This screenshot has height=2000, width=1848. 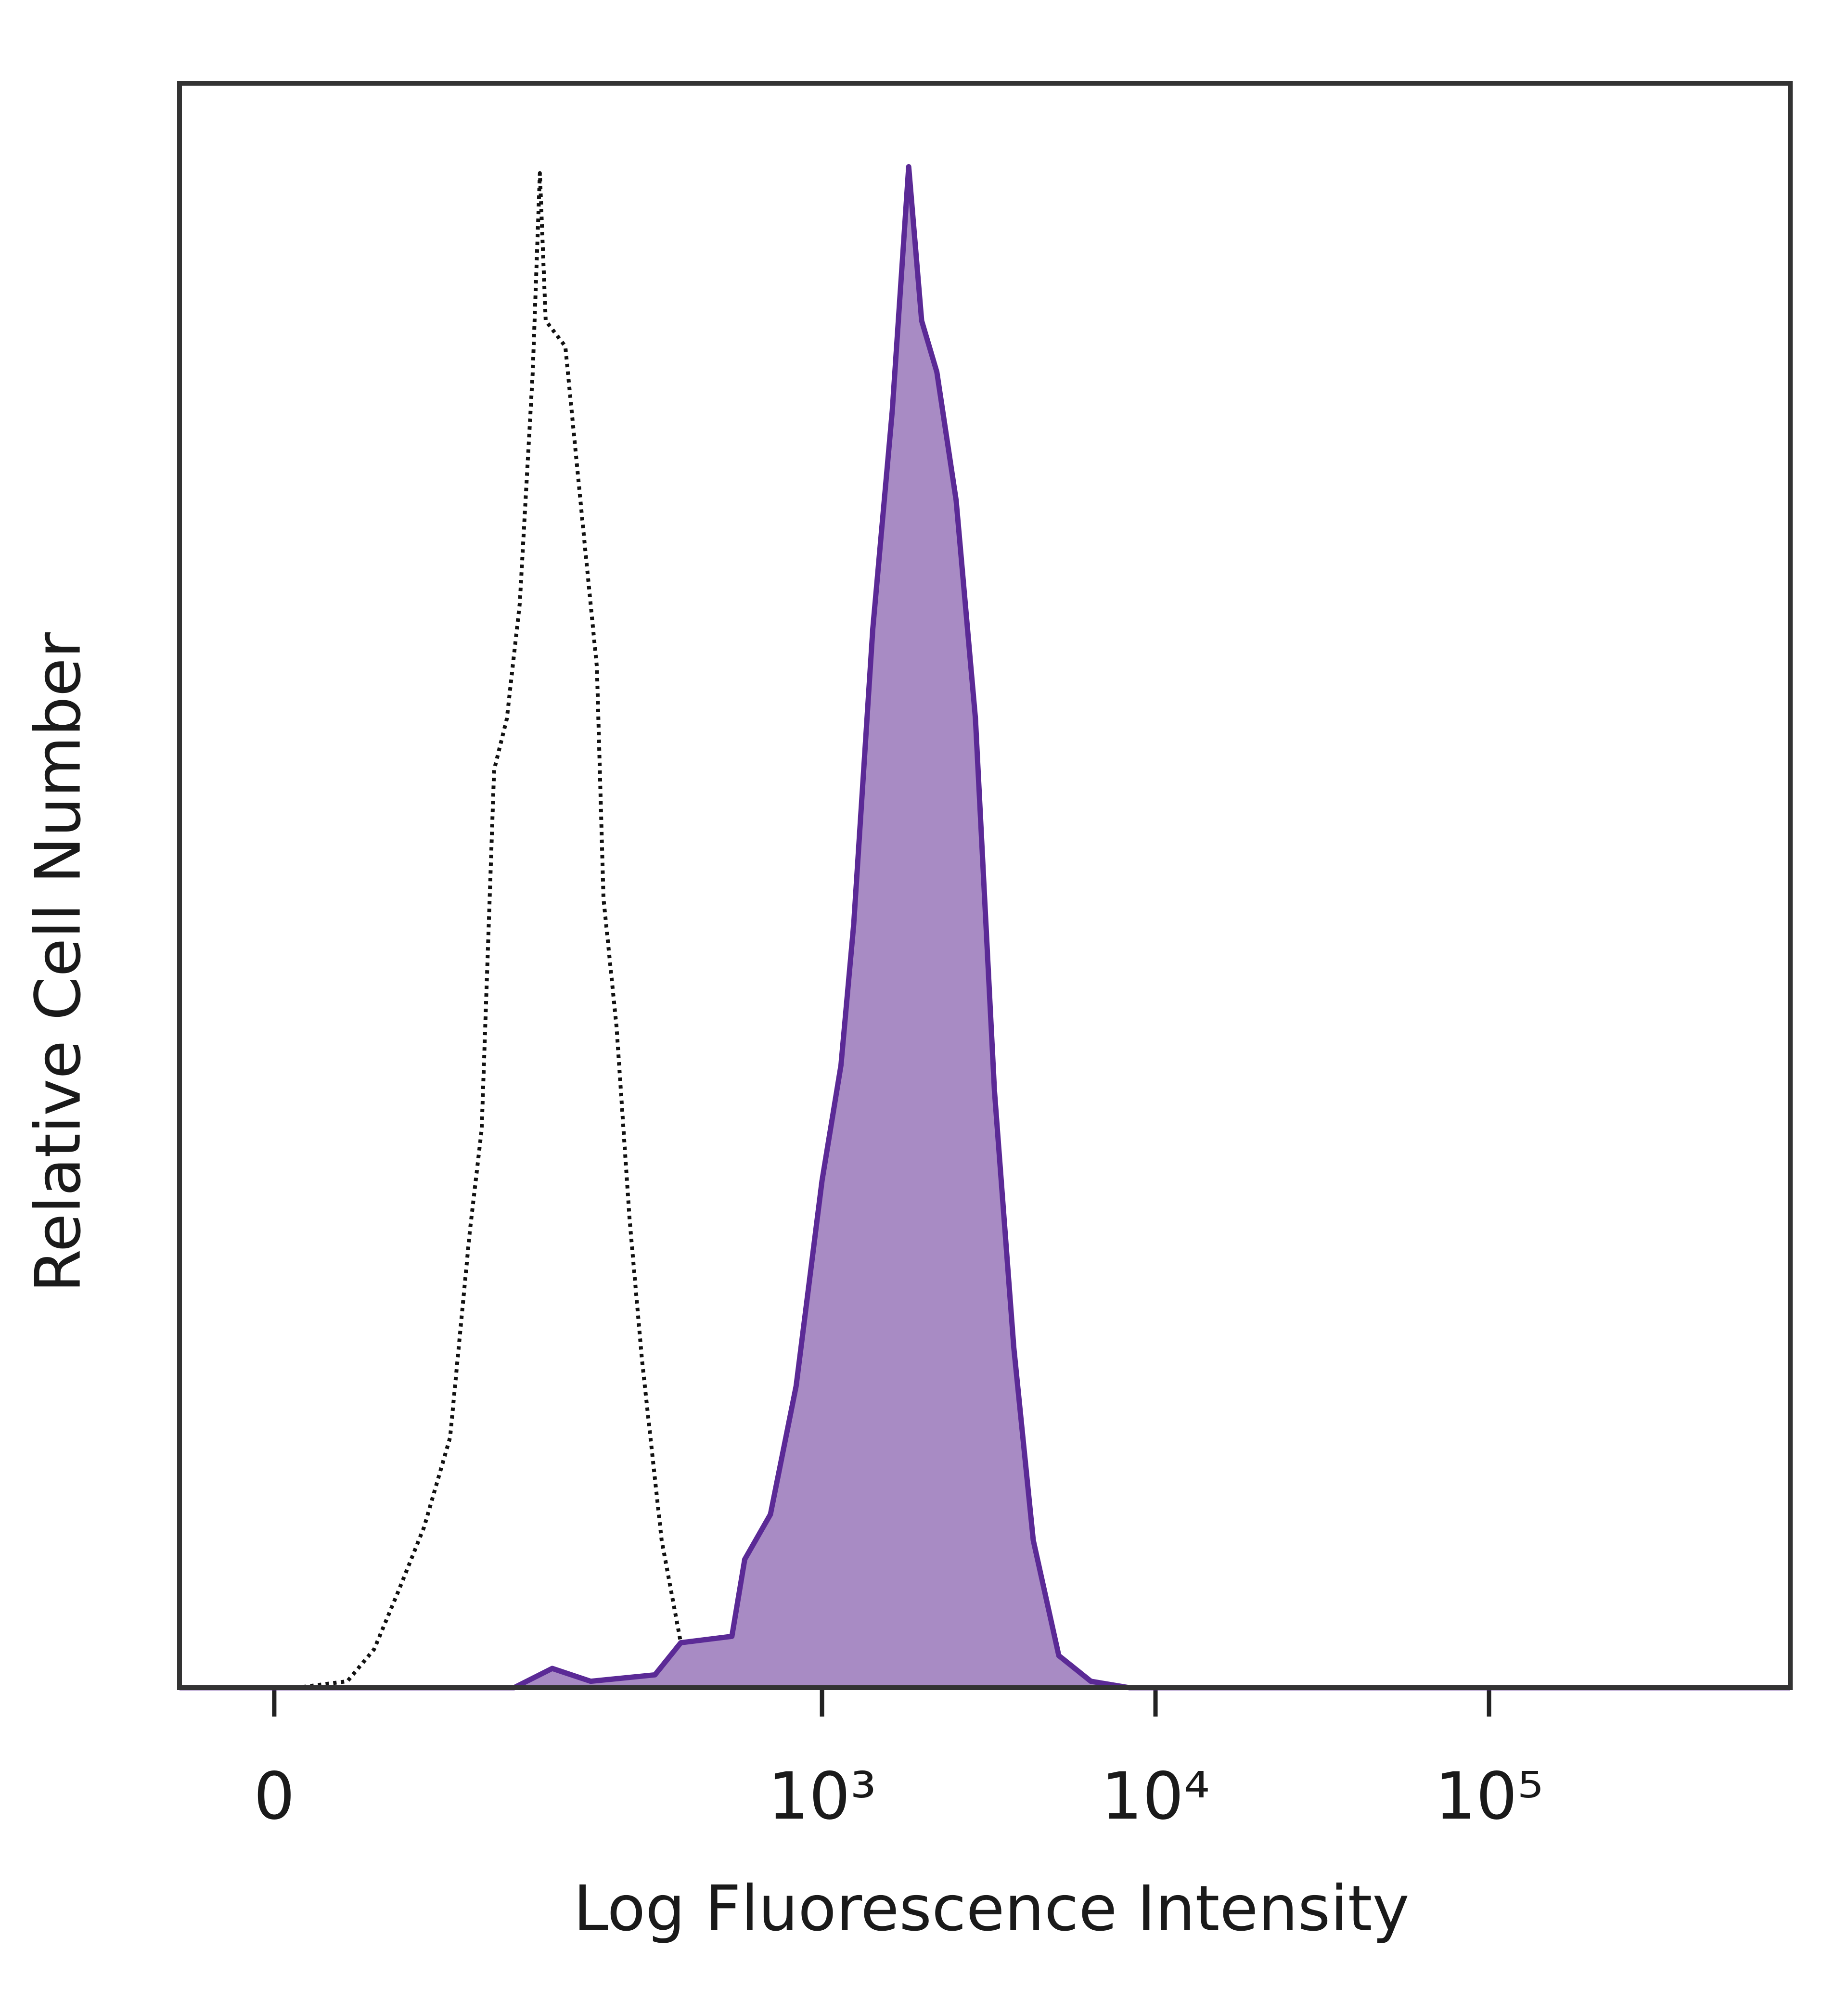 What do you see at coordinates (1489, 1796) in the screenshot?
I see `x-tick-label: 10⁵` at bounding box center [1489, 1796].